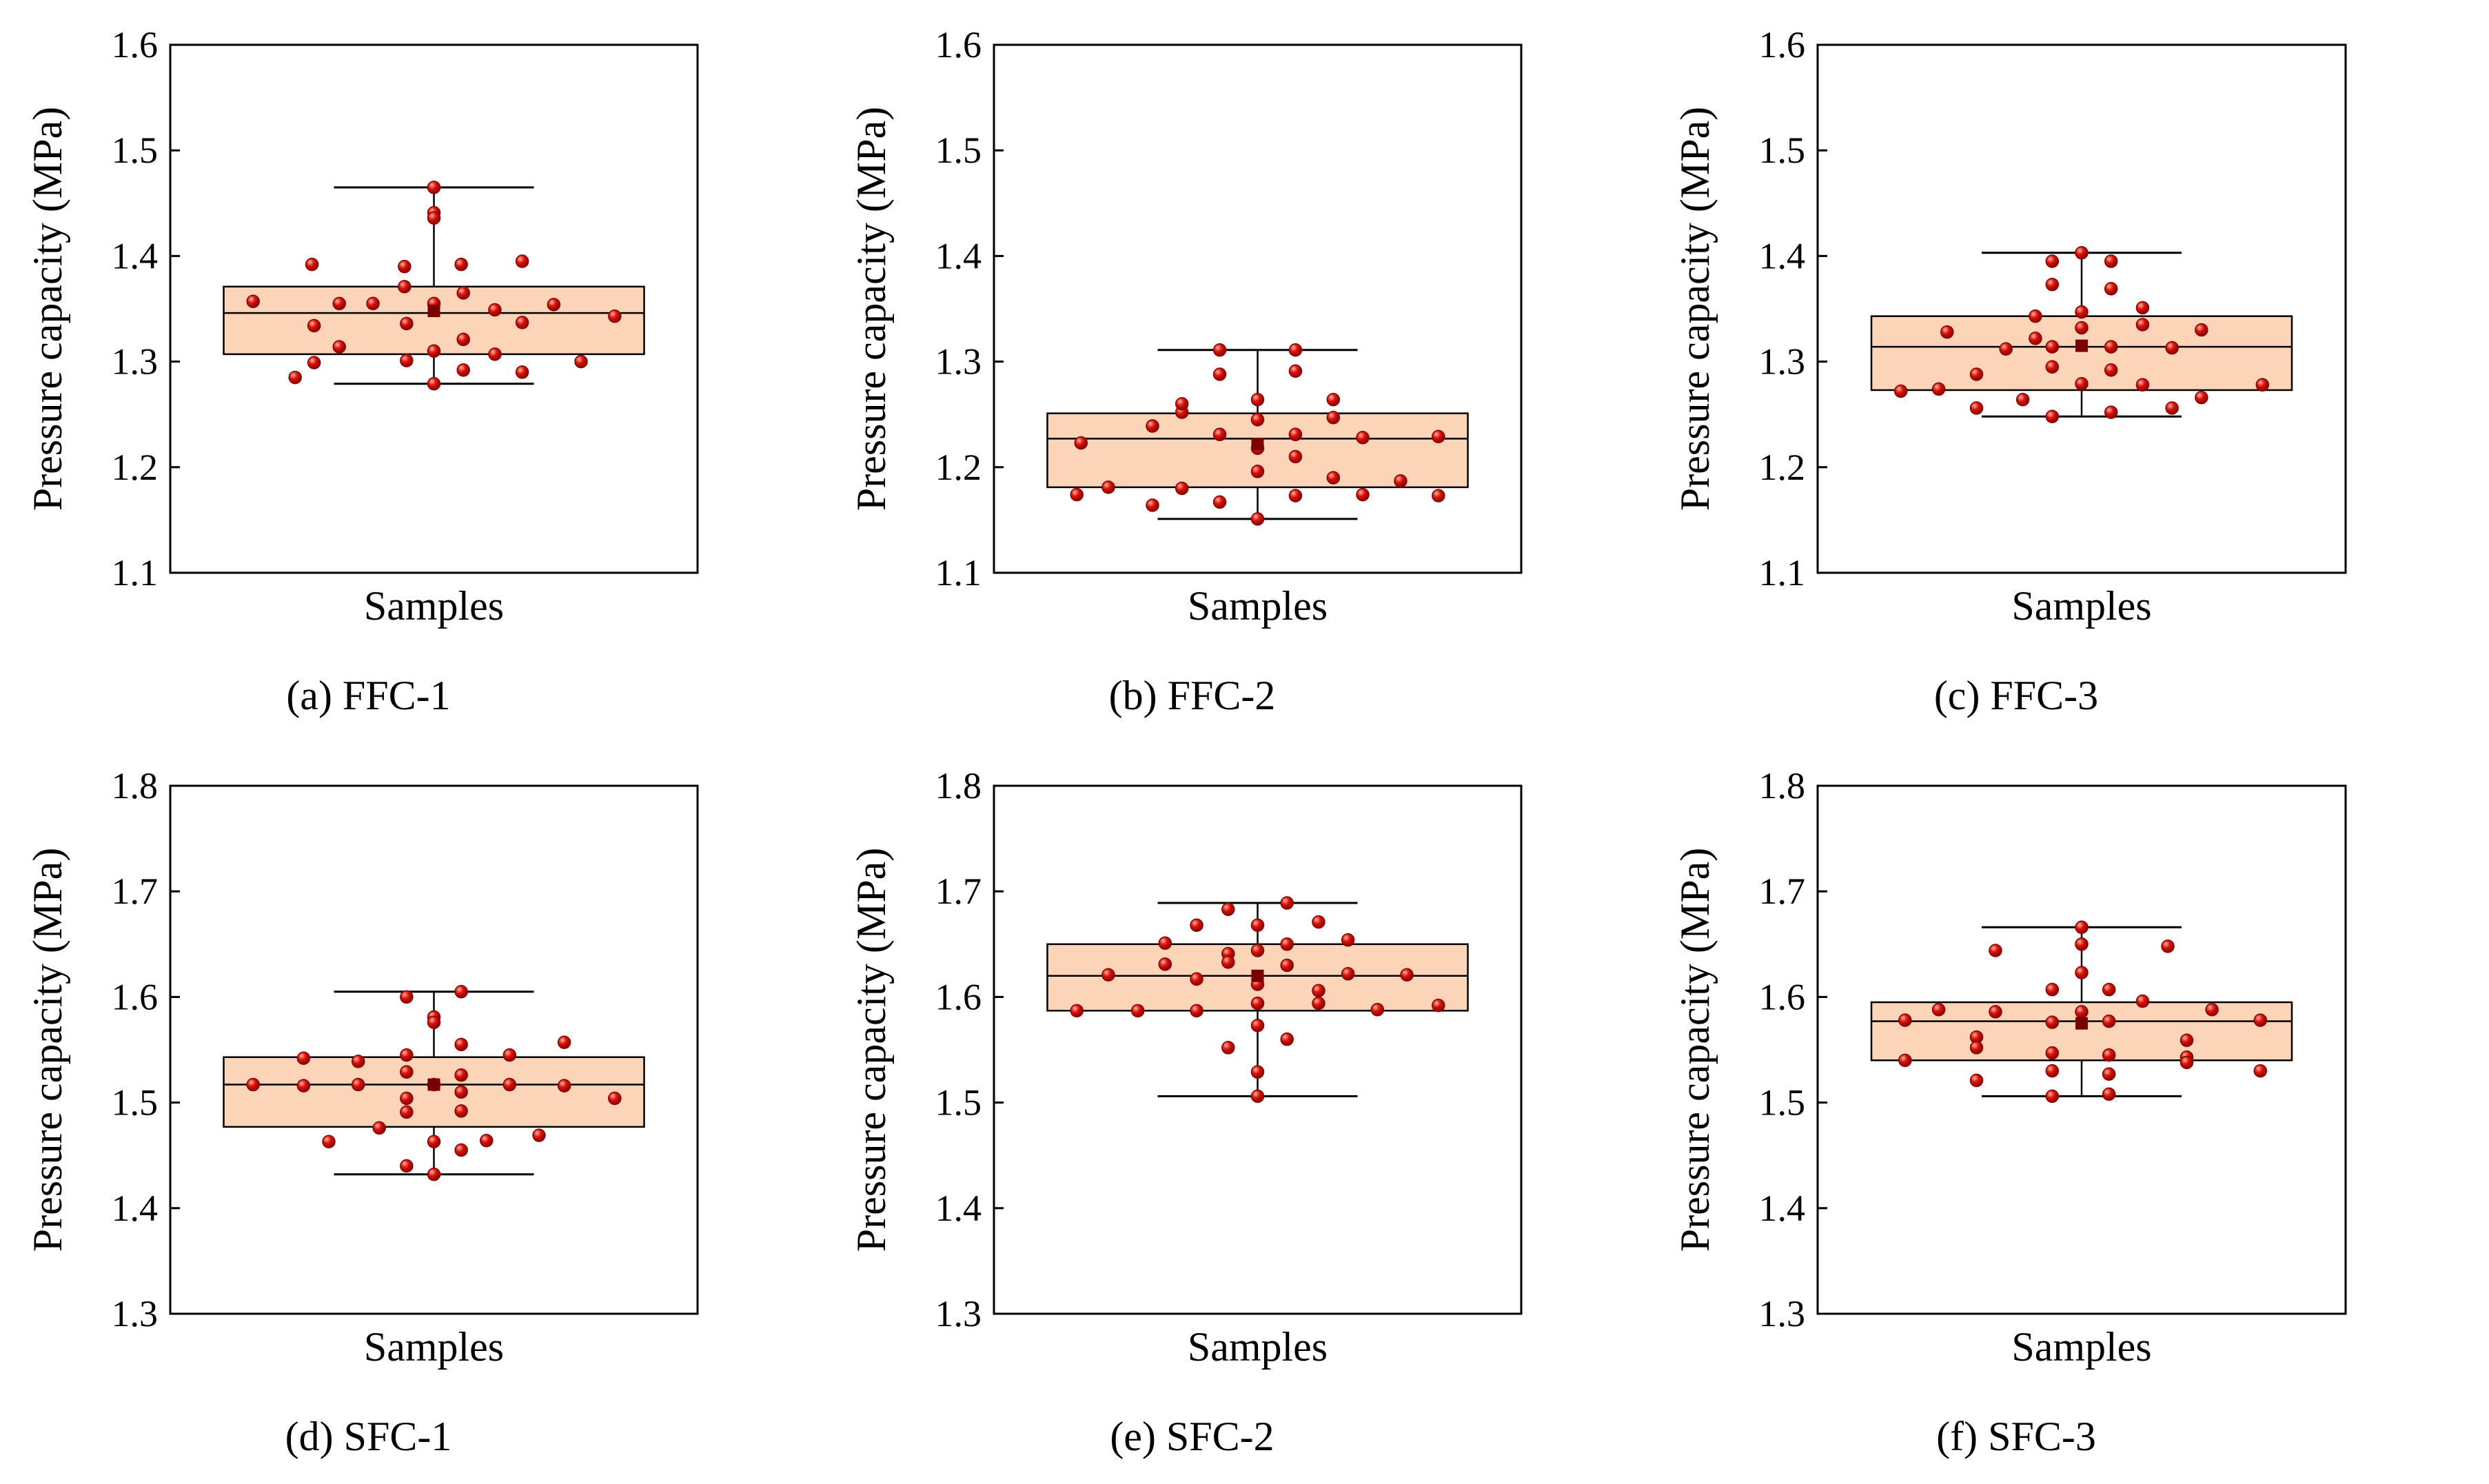 This screenshot has height=1484, width=2489. I want to click on y-tick-label: 1.5, so click(1782, 1103).